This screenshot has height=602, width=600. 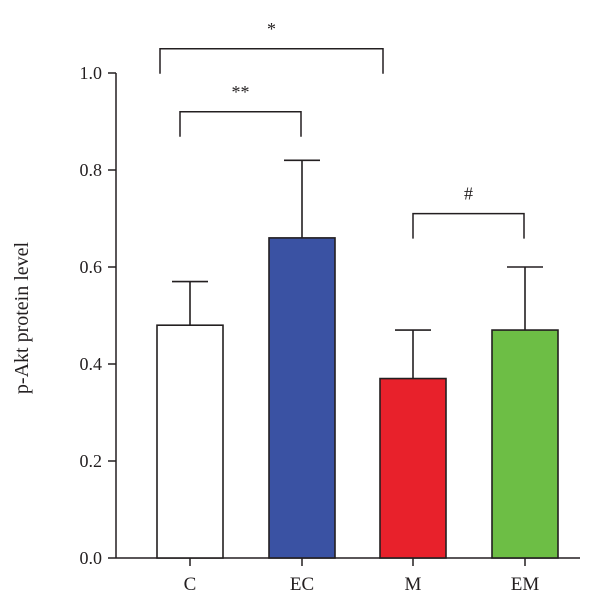 I want to click on bar-em, so click(x=525, y=444).